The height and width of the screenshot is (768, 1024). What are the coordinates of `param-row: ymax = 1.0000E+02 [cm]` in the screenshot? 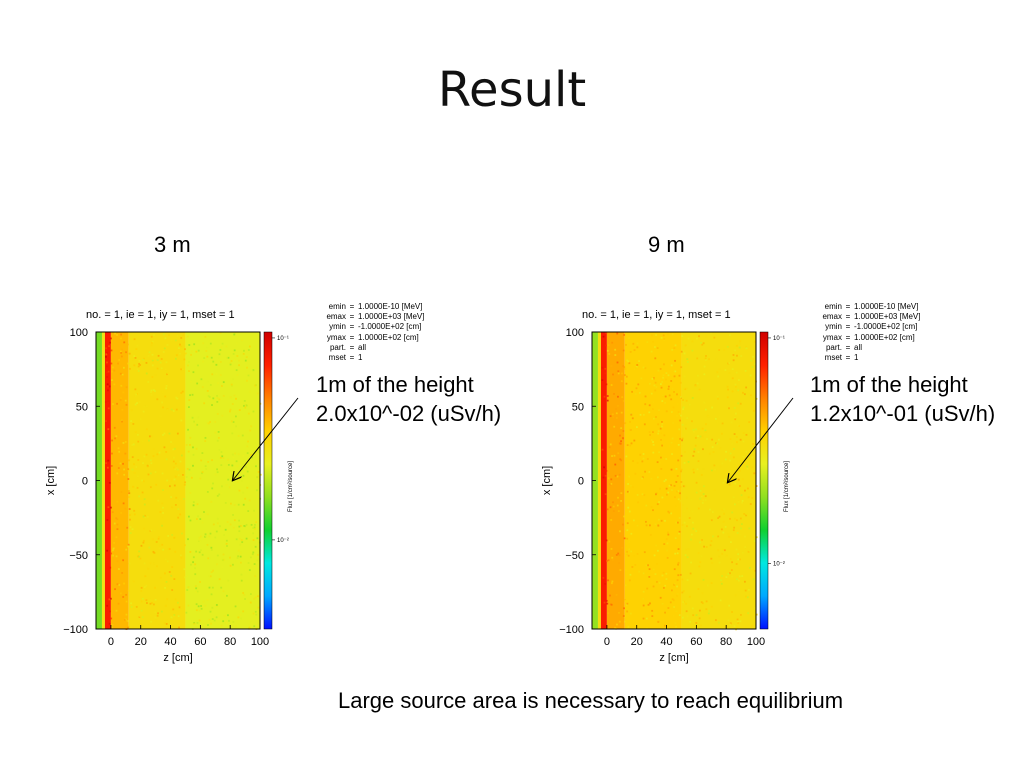 It's located at (863, 338).